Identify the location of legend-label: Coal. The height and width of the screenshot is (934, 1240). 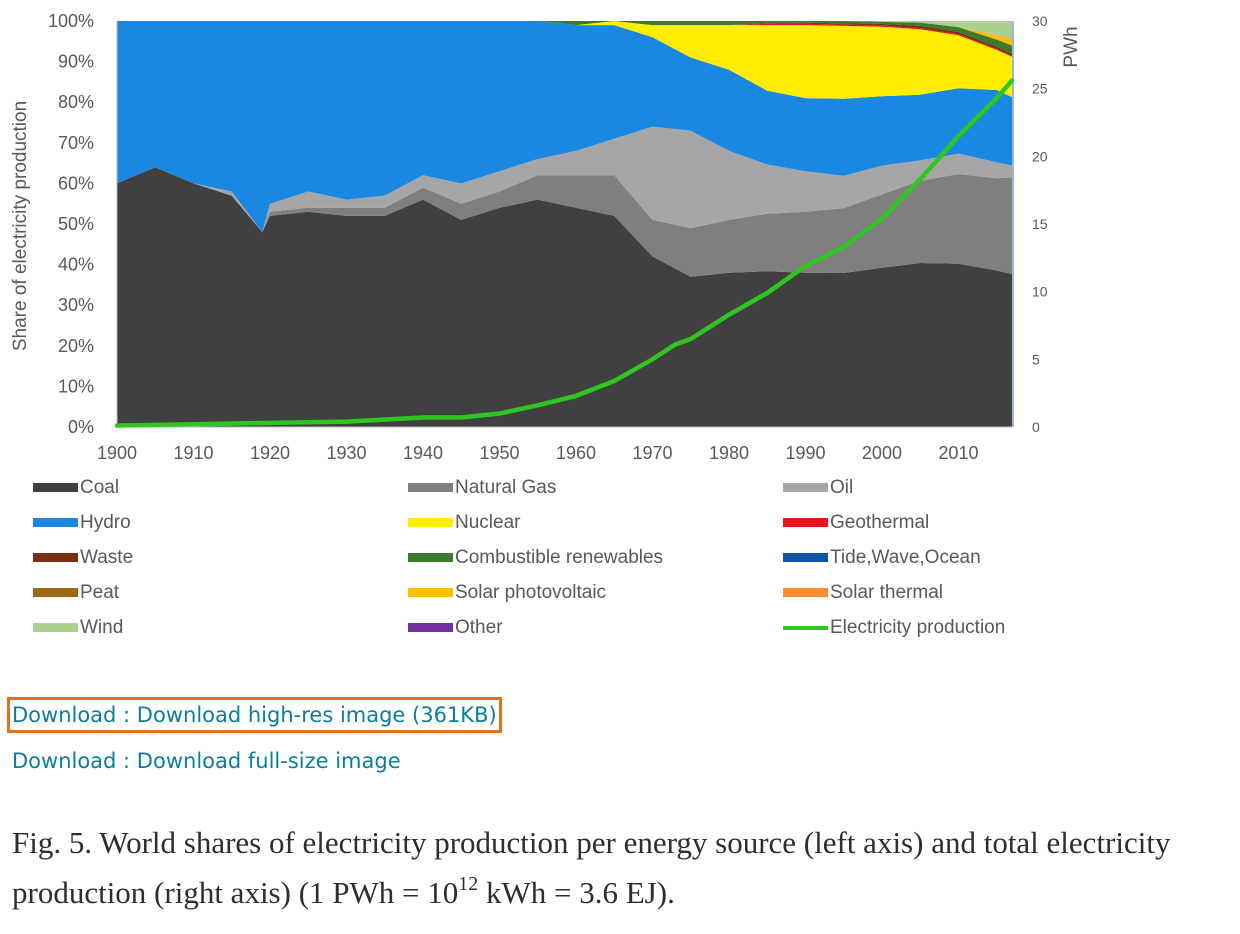
(100, 487).